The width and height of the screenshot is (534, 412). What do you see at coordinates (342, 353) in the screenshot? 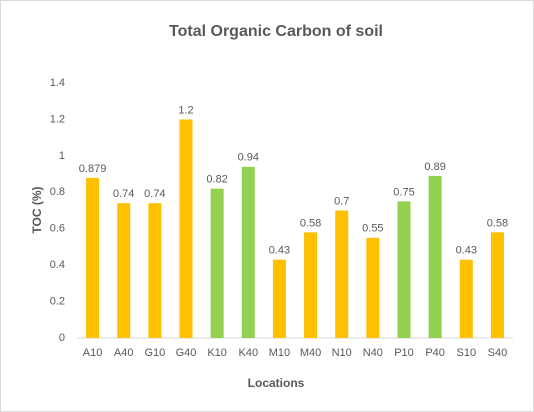
I see `x-tick-label: N10` at bounding box center [342, 353].